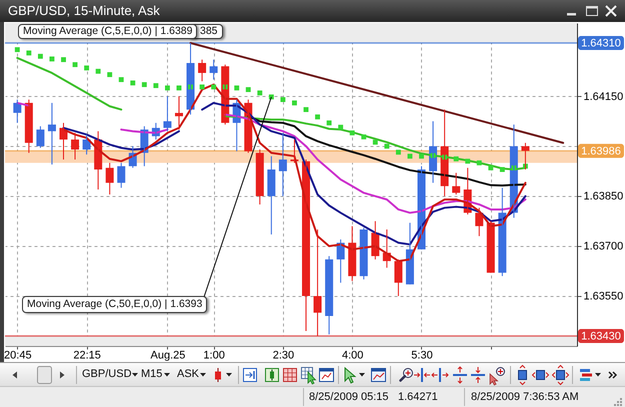 The image size is (625, 407). What do you see at coordinates (87, 356) in the screenshot?
I see `x-tick-label: 22:15` at bounding box center [87, 356].